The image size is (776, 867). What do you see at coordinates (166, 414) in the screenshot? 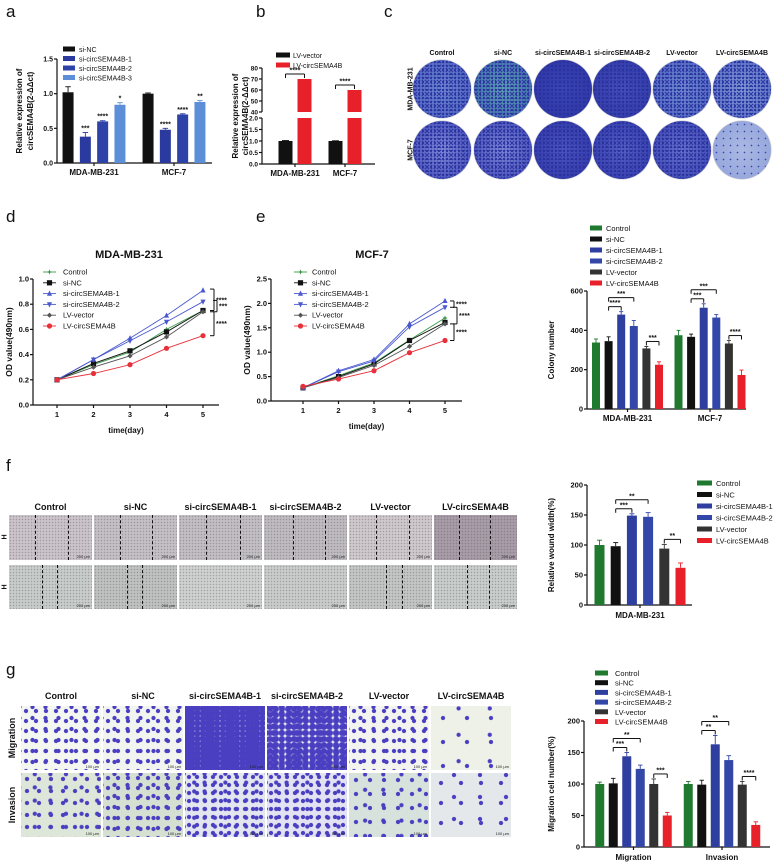
I see `x-tick-label: 4` at bounding box center [166, 414].